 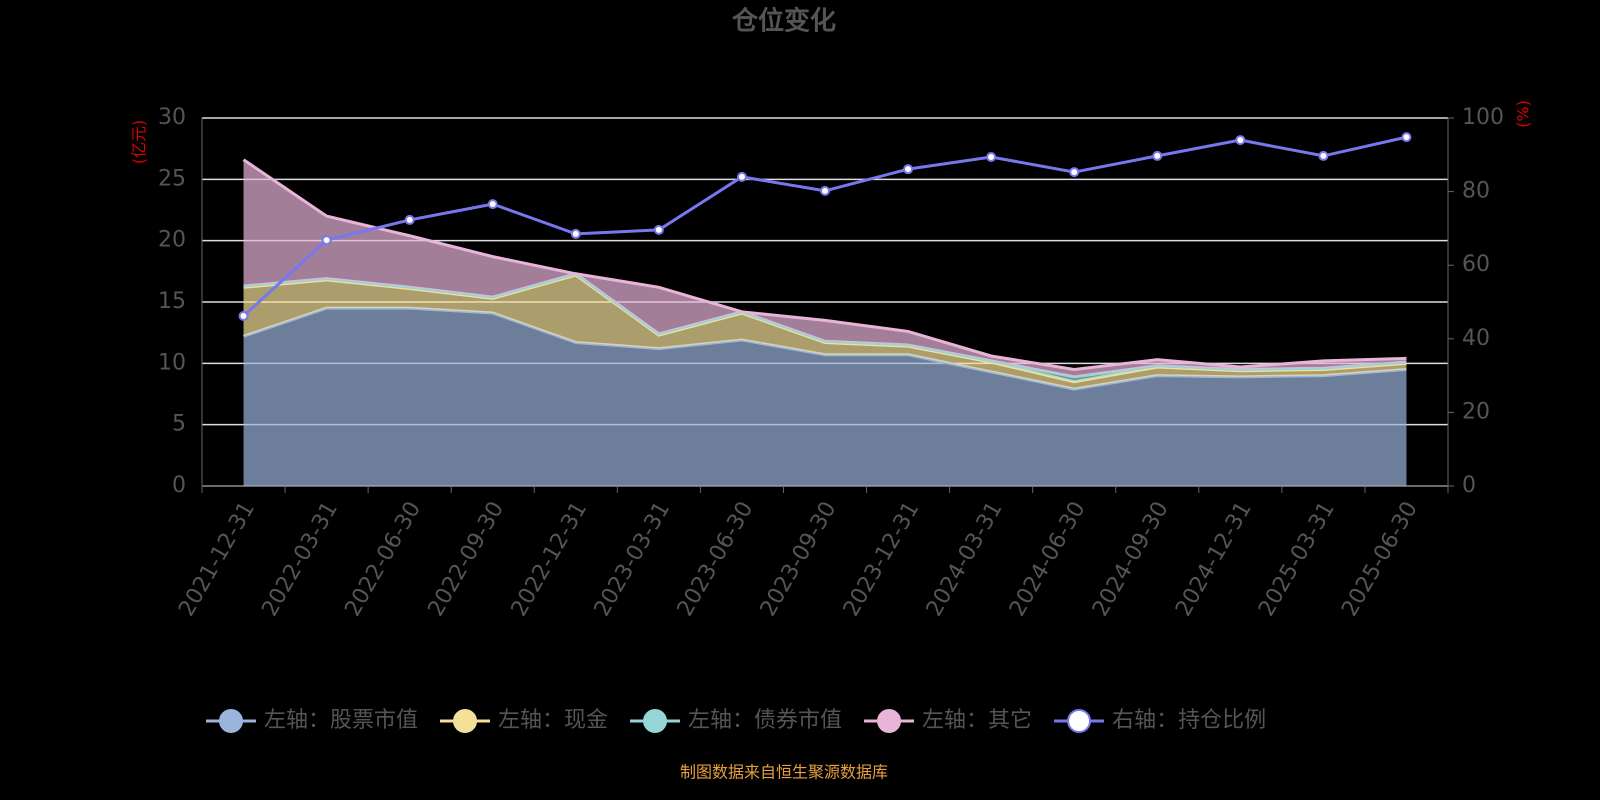 What do you see at coordinates (716, 559) in the screenshot?
I see `x-tick-label: 2023-06-30` at bounding box center [716, 559].